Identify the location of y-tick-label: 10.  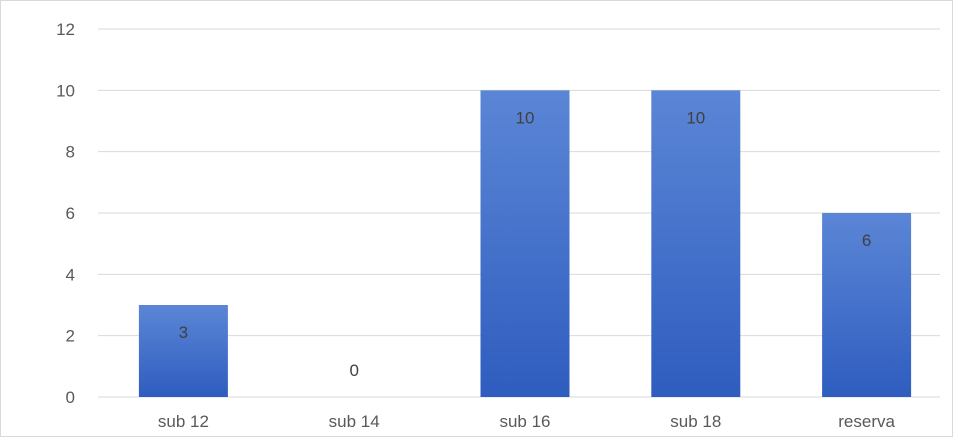
(65, 90).